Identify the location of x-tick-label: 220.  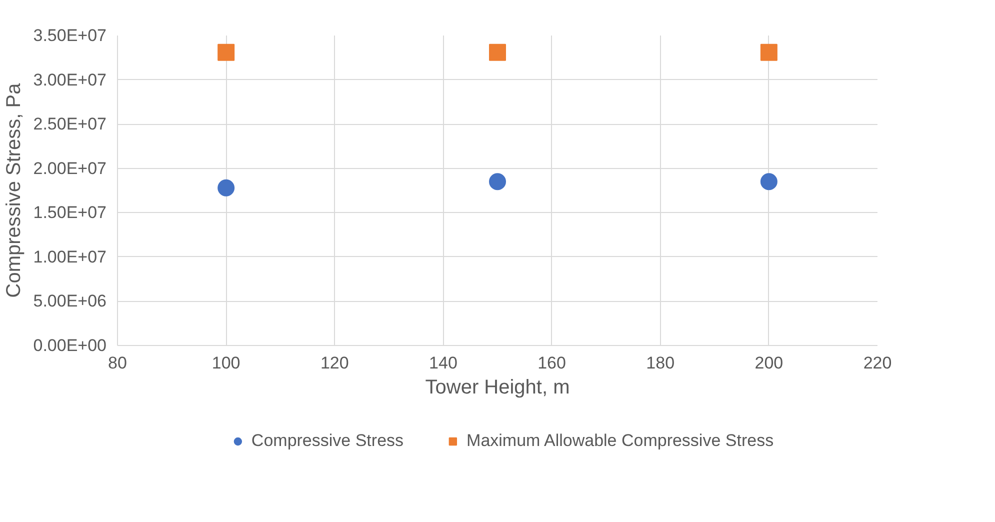
(877, 363).